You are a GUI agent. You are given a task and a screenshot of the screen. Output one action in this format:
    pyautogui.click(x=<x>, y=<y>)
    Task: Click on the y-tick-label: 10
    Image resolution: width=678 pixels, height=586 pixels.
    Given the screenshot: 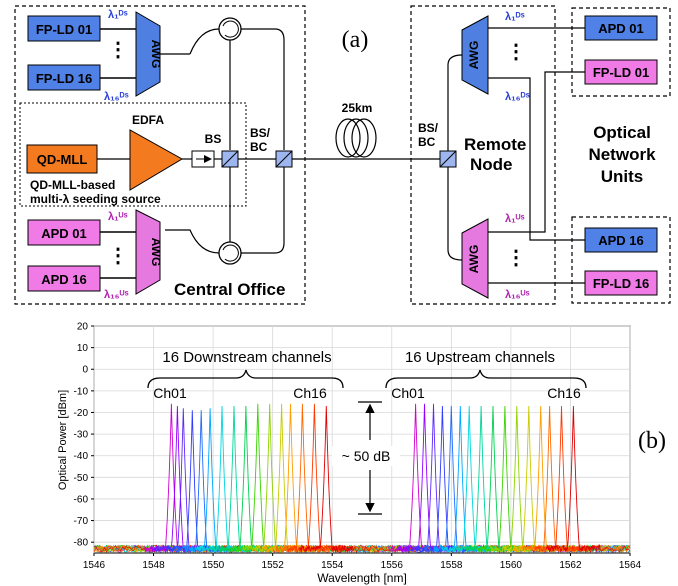 What is the action you would take?
    pyautogui.click(x=83, y=348)
    